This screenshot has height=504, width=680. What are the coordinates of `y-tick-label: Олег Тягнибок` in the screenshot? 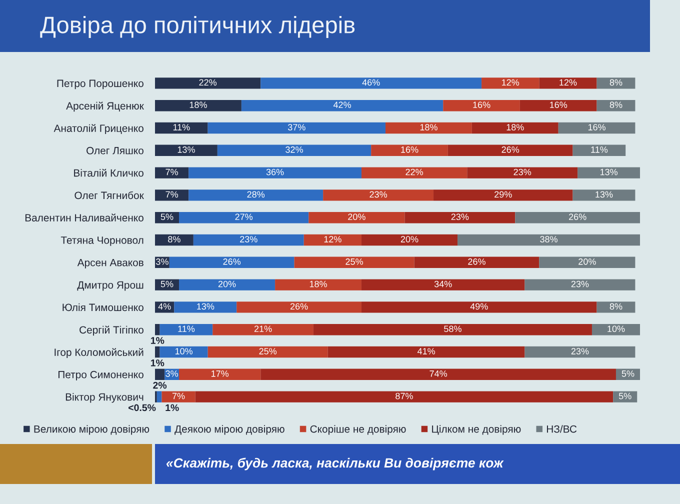 It's located at (109, 195).